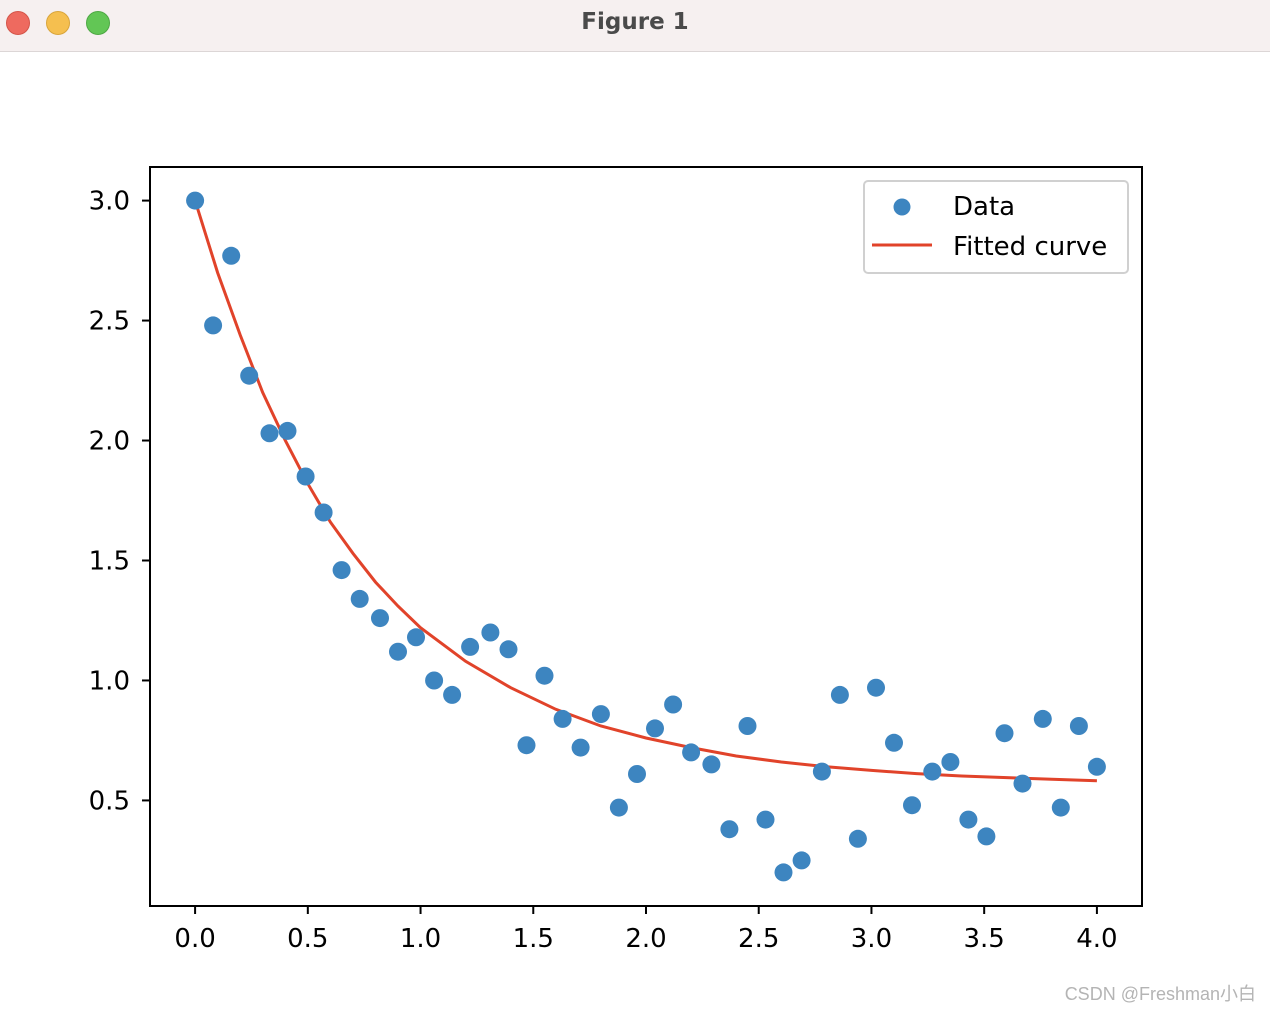  I want to click on y-axis: 0.5 1.0 1.5 2.0 2.5 3.0, so click(119, 501).